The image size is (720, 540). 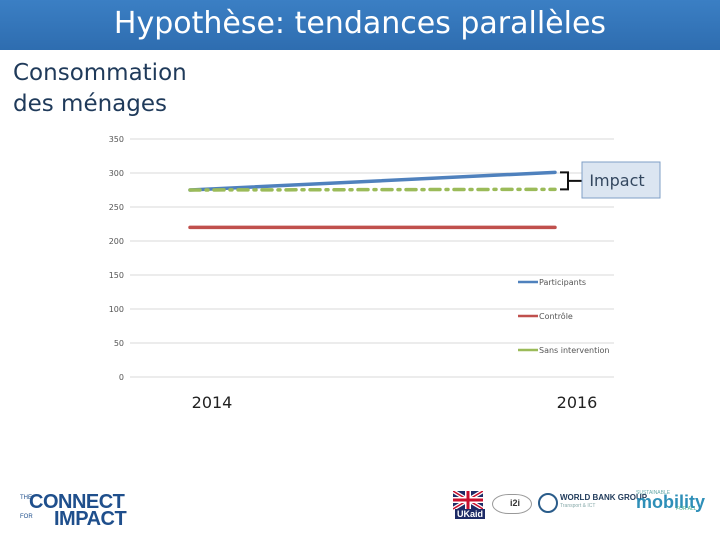 What do you see at coordinates (577, 402) in the screenshot?
I see `x-tick-label: 2016` at bounding box center [577, 402].